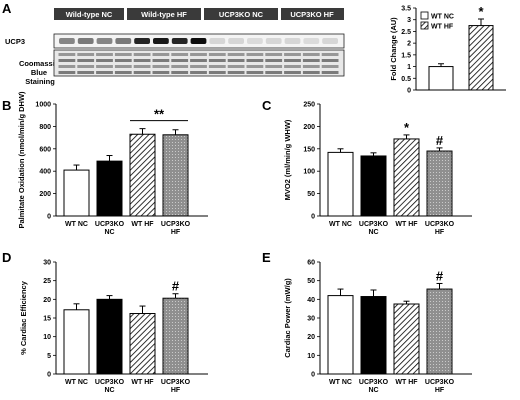 The image size is (520, 400). What do you see at coordinates (393, 49) in the screenshot?
I see `y-axis-label: Fold Change (AU)` at bounding box center [393, 49].